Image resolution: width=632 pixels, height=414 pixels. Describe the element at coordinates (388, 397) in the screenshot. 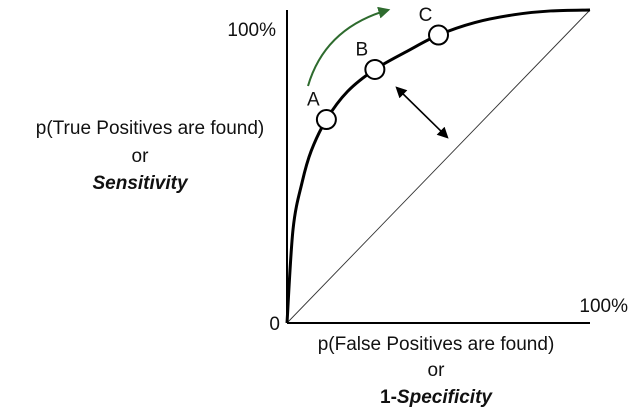

I see `x-axis-title-prefix: 1-` at that location.